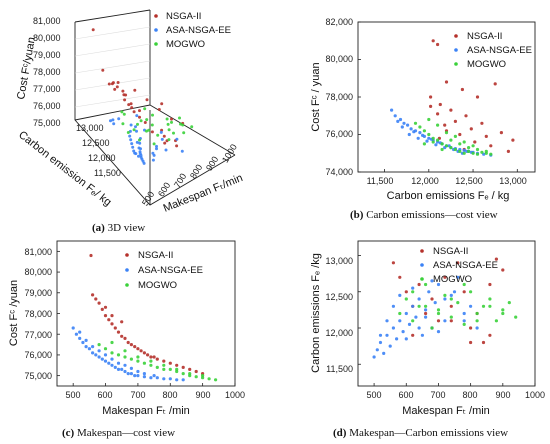  What do you see at coordinates (459, 265) in the screenshot?
I see `panel-d-legend: NSGA-II ASA-NSGA-EE MOGWO` at bounding box center [459, 265].